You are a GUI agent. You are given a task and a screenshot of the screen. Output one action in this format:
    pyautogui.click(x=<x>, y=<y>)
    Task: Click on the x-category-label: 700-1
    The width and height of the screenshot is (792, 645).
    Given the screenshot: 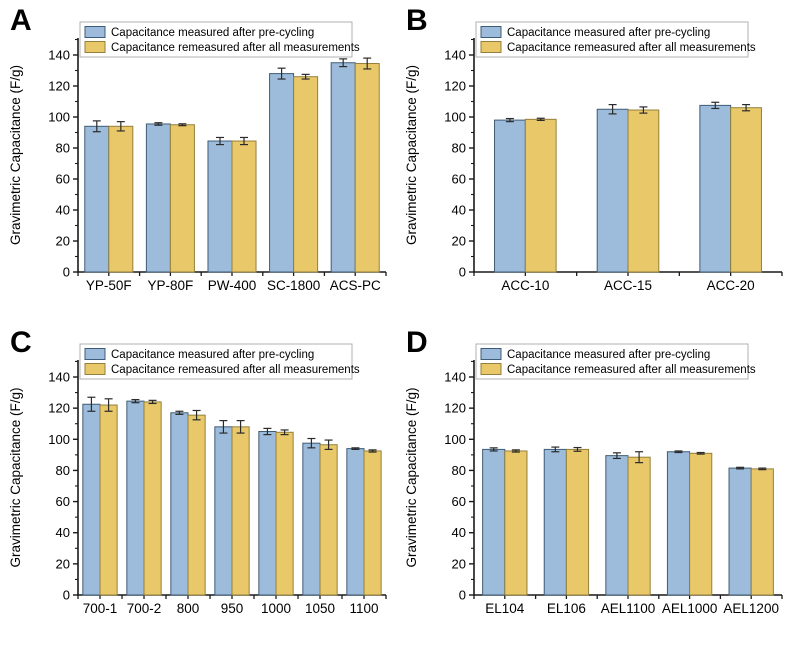 What is the action you would take?
    pyautogui.click(x=100, y=608)
    